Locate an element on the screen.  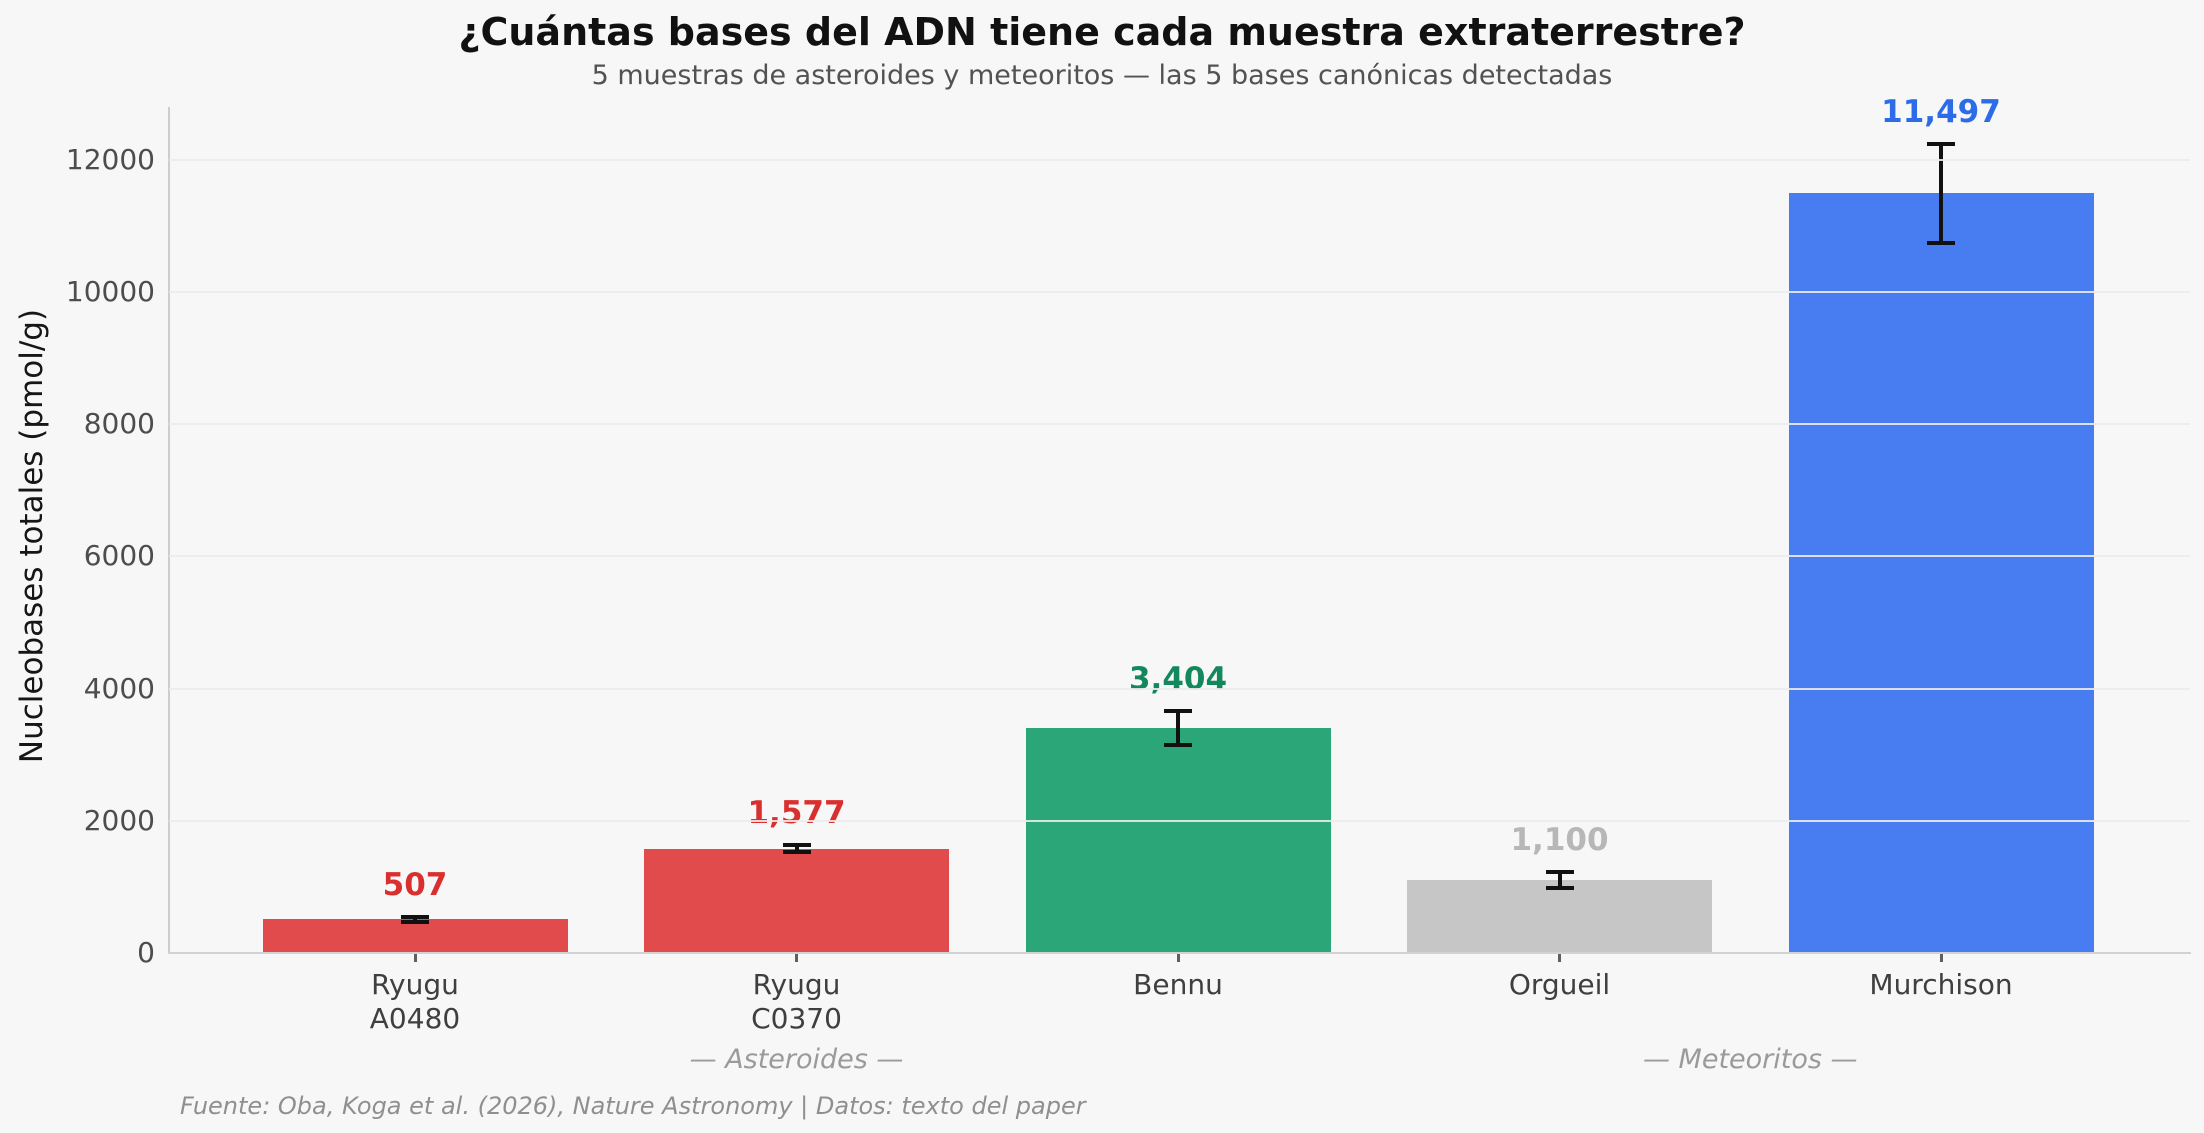
group-label-meteoritos: — Meteoritos — is located at coordinates (1750, 1059).